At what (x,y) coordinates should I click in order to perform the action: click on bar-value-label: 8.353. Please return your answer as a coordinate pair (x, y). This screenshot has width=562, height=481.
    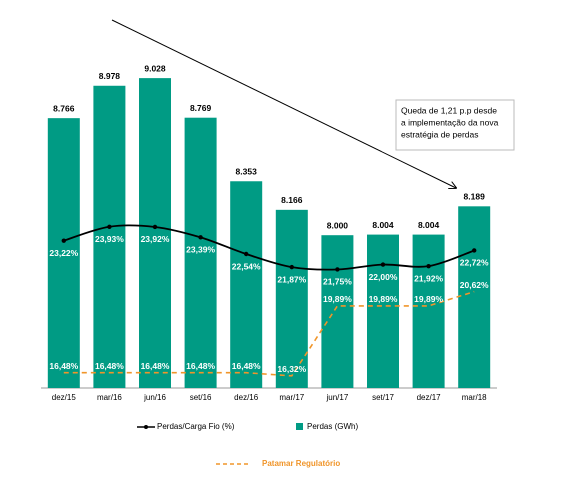
    Looking at the image, I should click on (247, 172).